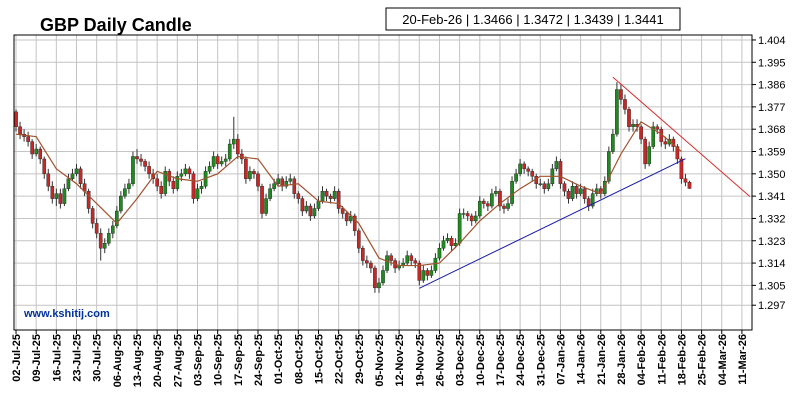  Describe the element at coordinates (198, 360) in the screenshot. I see `x-tick-label: 03-Sep-25` at that location.